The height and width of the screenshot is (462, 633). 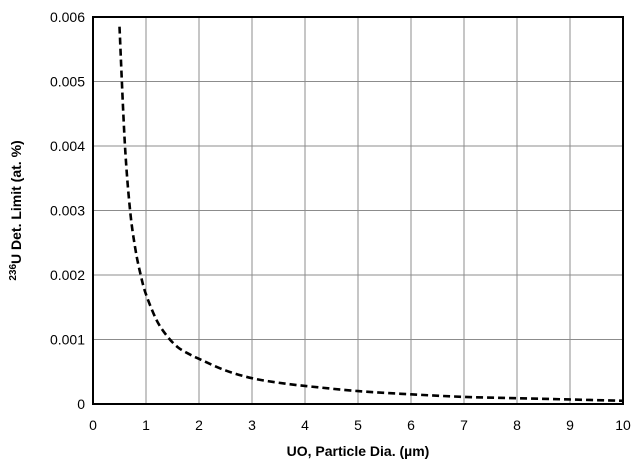 What do you see at coordinates (464, 425) in the screenshot?
I see `x-tick-label: 7` at bounding box center [464, 425].